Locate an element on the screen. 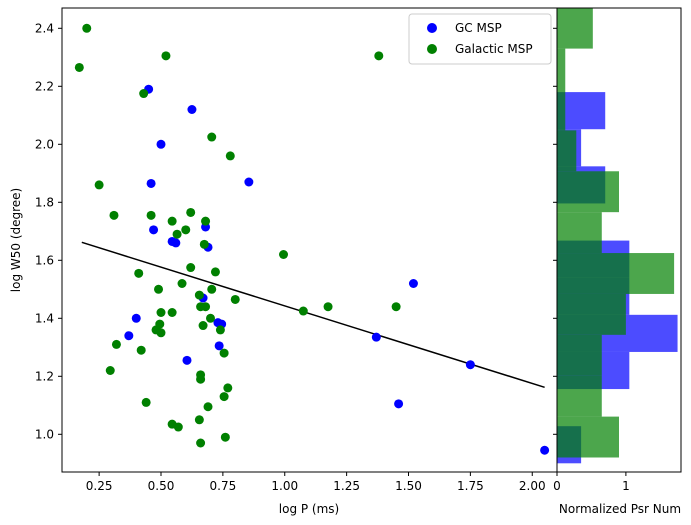  y-tick-label: 1.6 is located at coordinates (44, 260).